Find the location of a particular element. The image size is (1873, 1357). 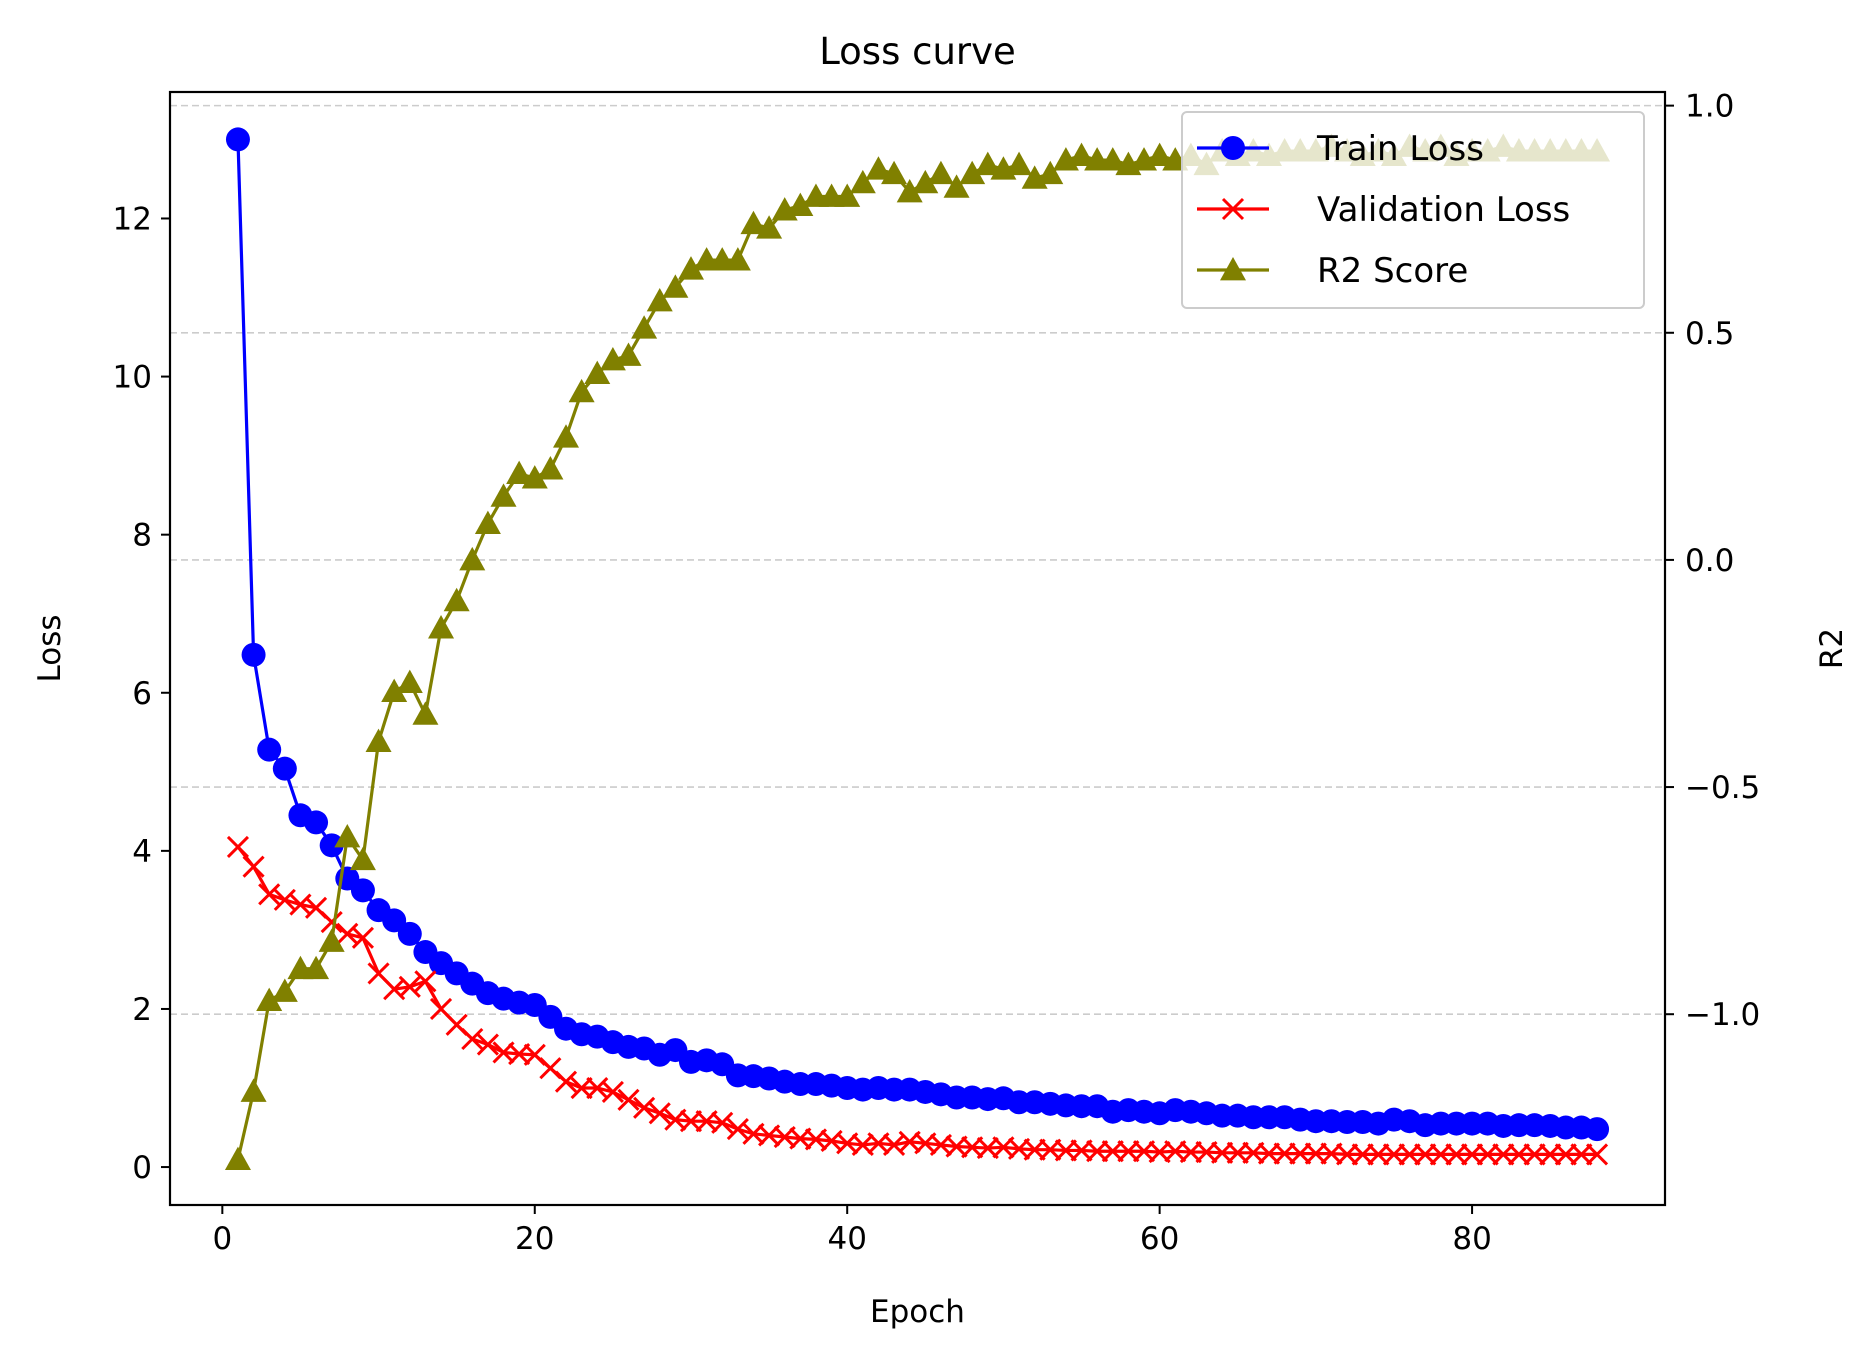

legend-item: Validation Loss is located at coordinates (1383, 210).